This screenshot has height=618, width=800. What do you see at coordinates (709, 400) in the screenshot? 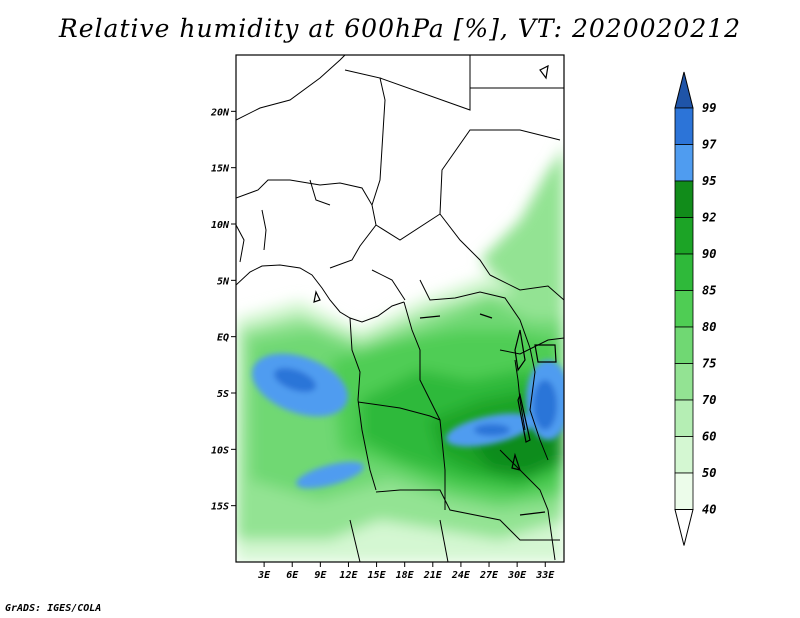
I see `colorbar-label: 70` at bounding box center [709, 400].